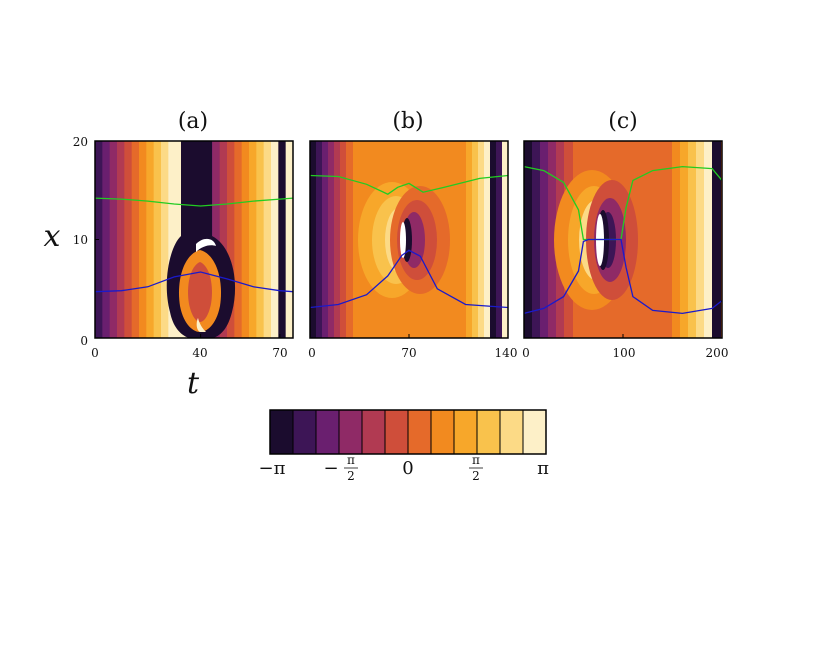 This screenshot has height=654, width=817. Describe the element at coordinates (199, 353) in the screenshot. I see `x-tick-label: 40` at that location.